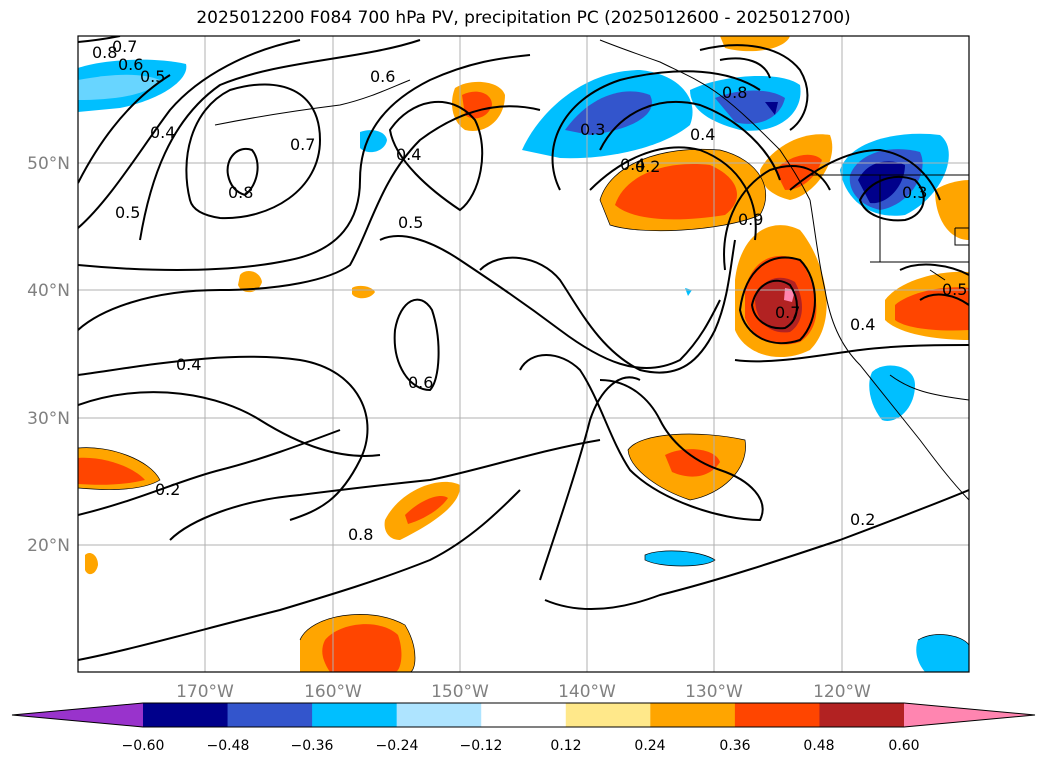  What do you see at coordinates (397, 746) in the screenshot?
I see `colorbar-label: −0.24` at bounding box center [397, 746].